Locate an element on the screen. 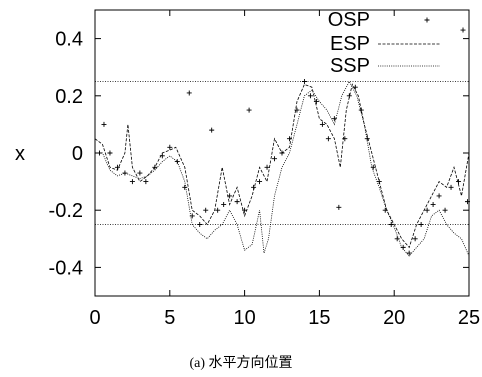  x-tick-label: 0 is located at coordinates (94, 318).